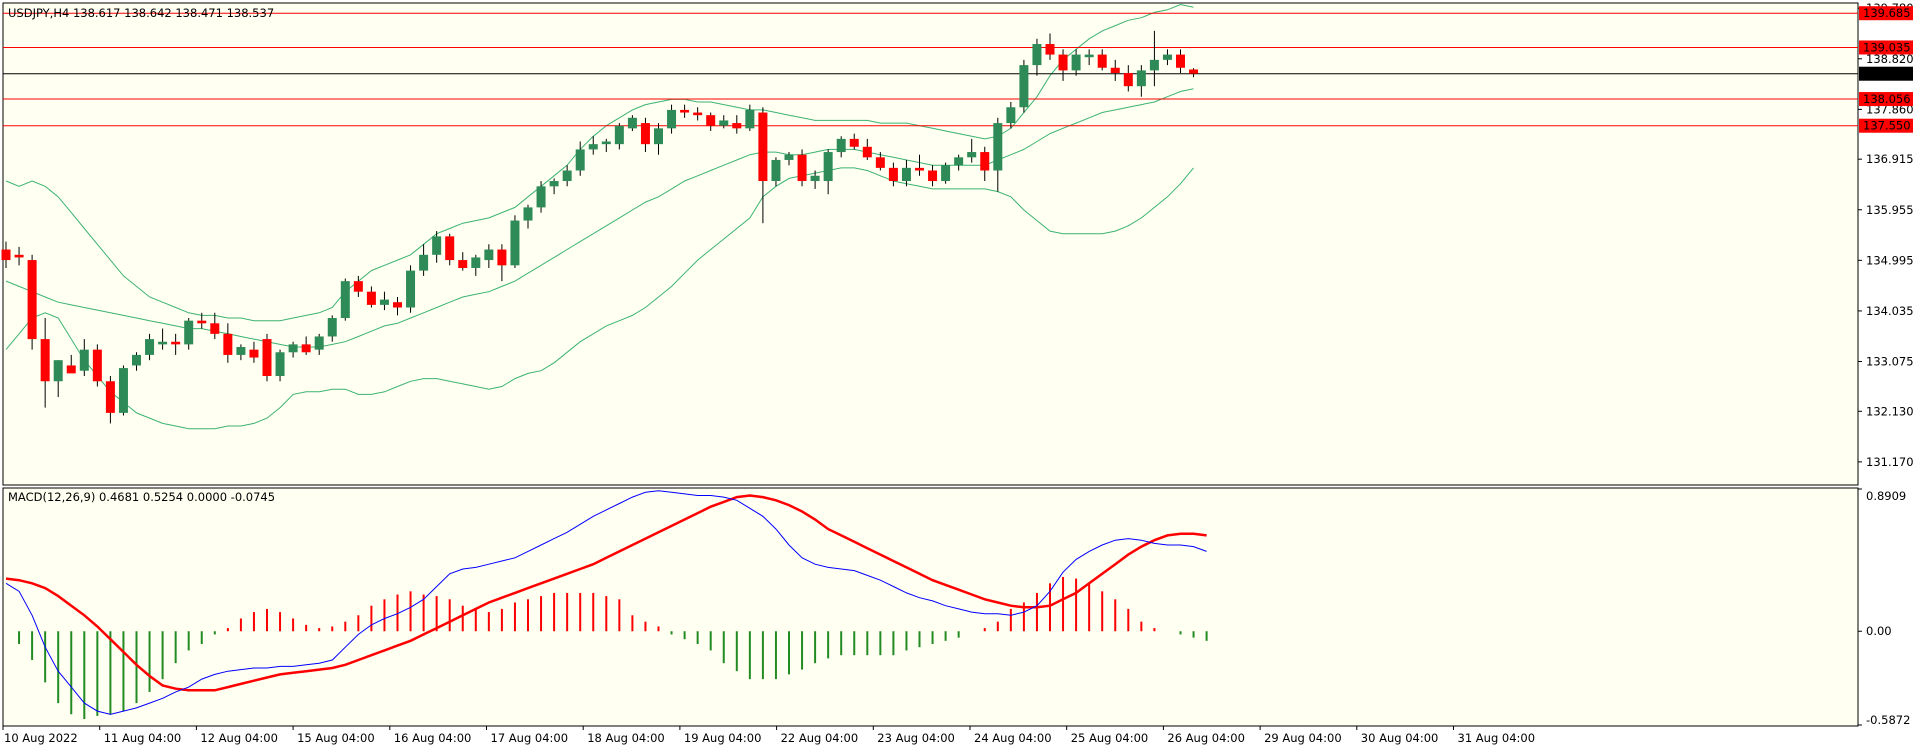 The image size is (1916, 748). I want to click on time-tick-label: 25 Aug 04:00, so click(1110, 738).